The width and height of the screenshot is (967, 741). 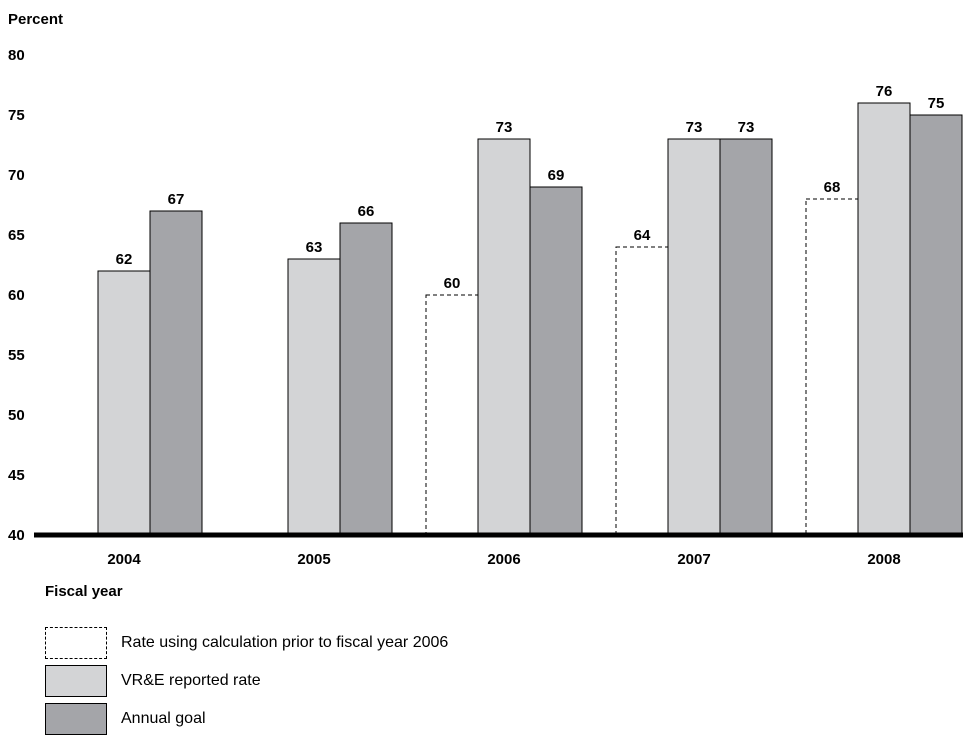 What do you see at coordinates (124, 559) in the screenshot?
I see `x-tick-label: 2004` at bounding box center [124, 559].